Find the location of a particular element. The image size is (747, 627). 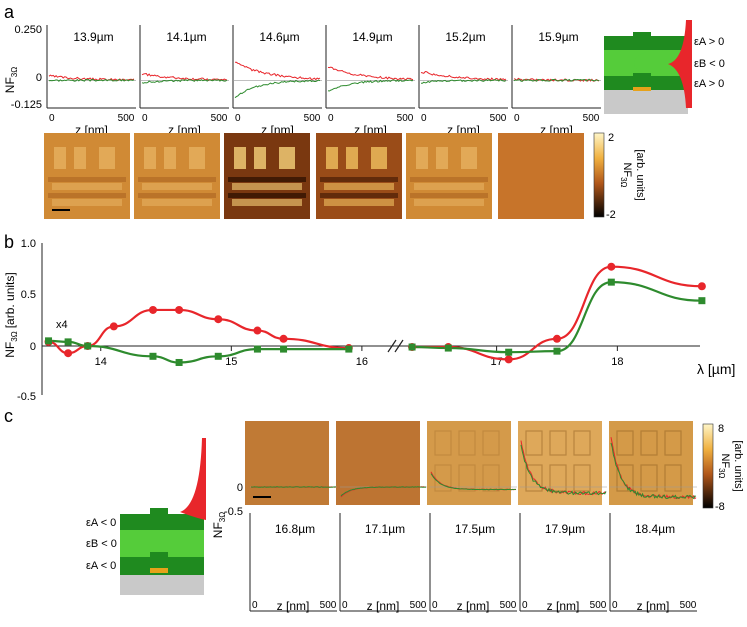

panel-a-plot-red-trace is located at coordinates (184, 77).